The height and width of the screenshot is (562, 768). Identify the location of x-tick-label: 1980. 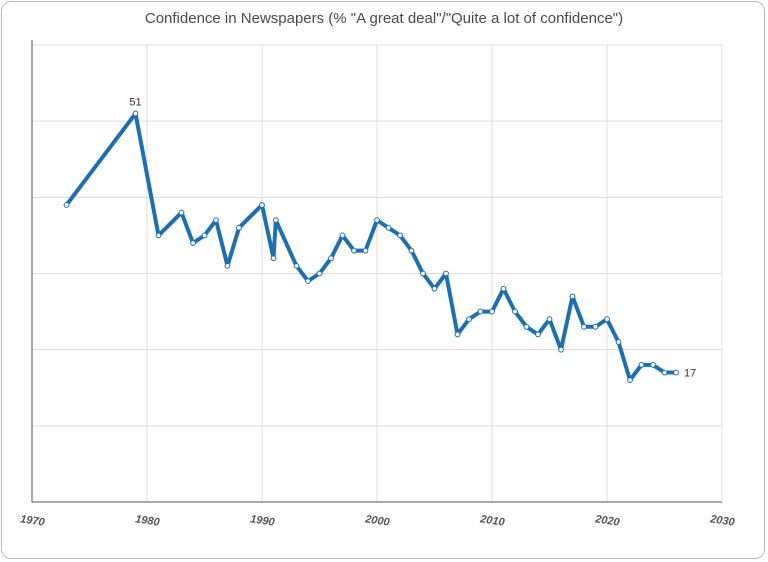
(147, 520).